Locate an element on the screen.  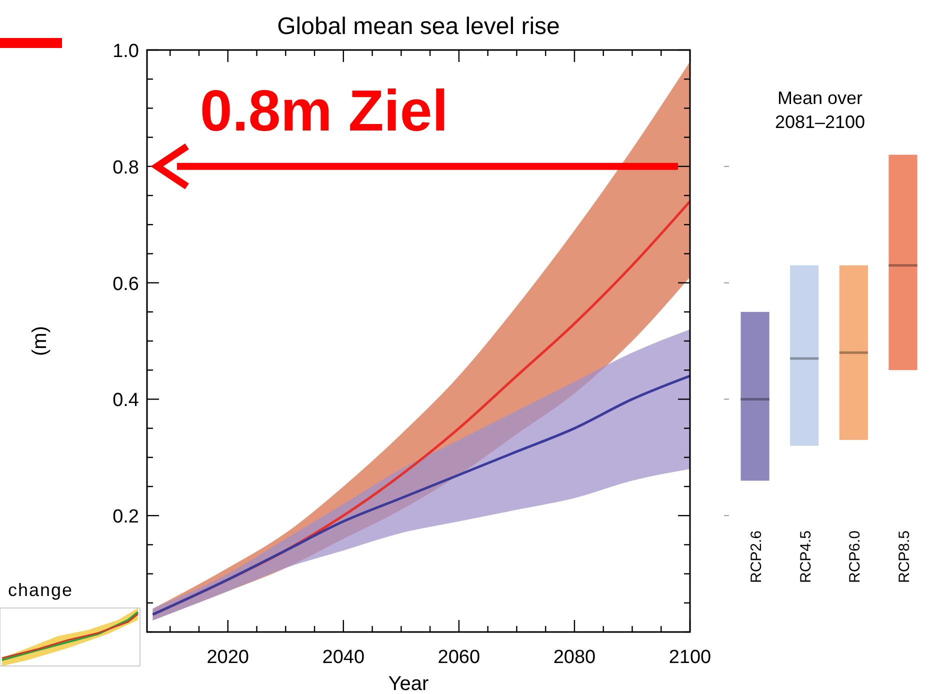
x-tick-label: RCP2.6 is located at coordinates (757, 556).